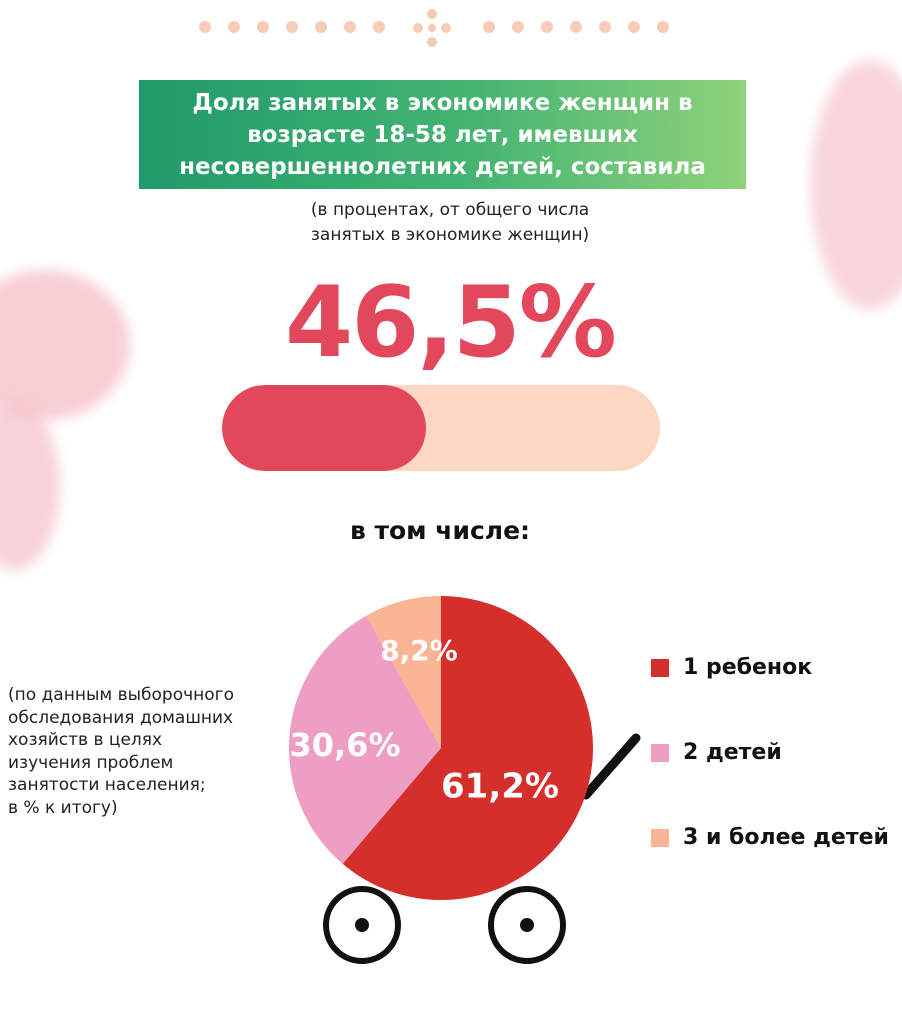  Describe the element at coordinates (786, 837) in the screenshot. I see `legend-label: 3 и более детей` at that location.